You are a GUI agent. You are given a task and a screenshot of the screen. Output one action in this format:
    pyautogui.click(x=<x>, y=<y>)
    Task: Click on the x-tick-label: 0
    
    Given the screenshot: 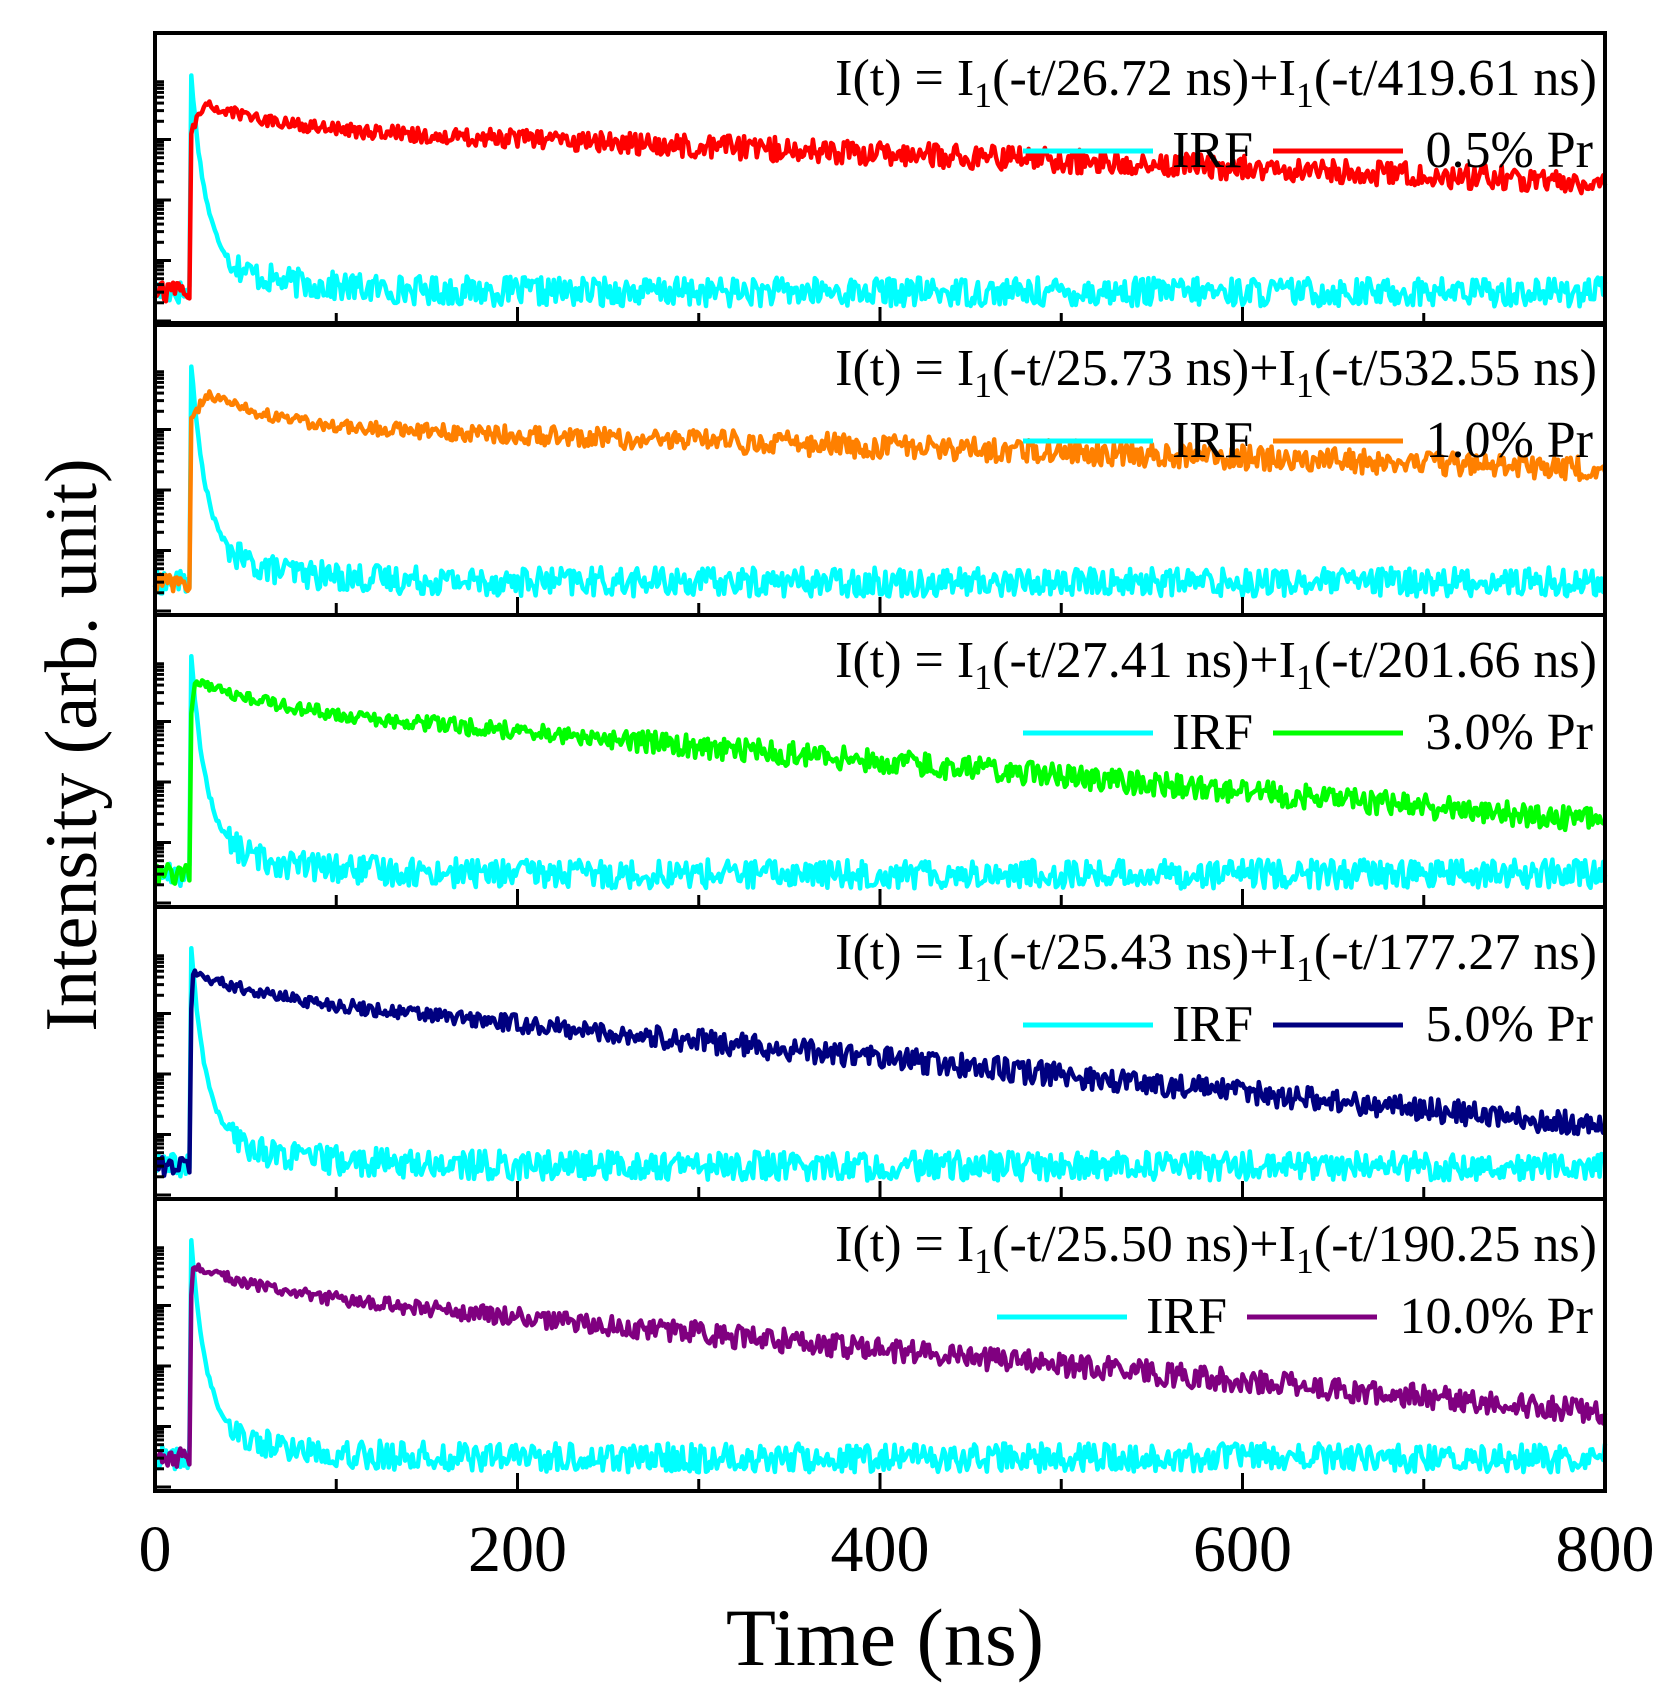 What is the action you would take?
    pyautogui.click(x=155, y=1549)
    